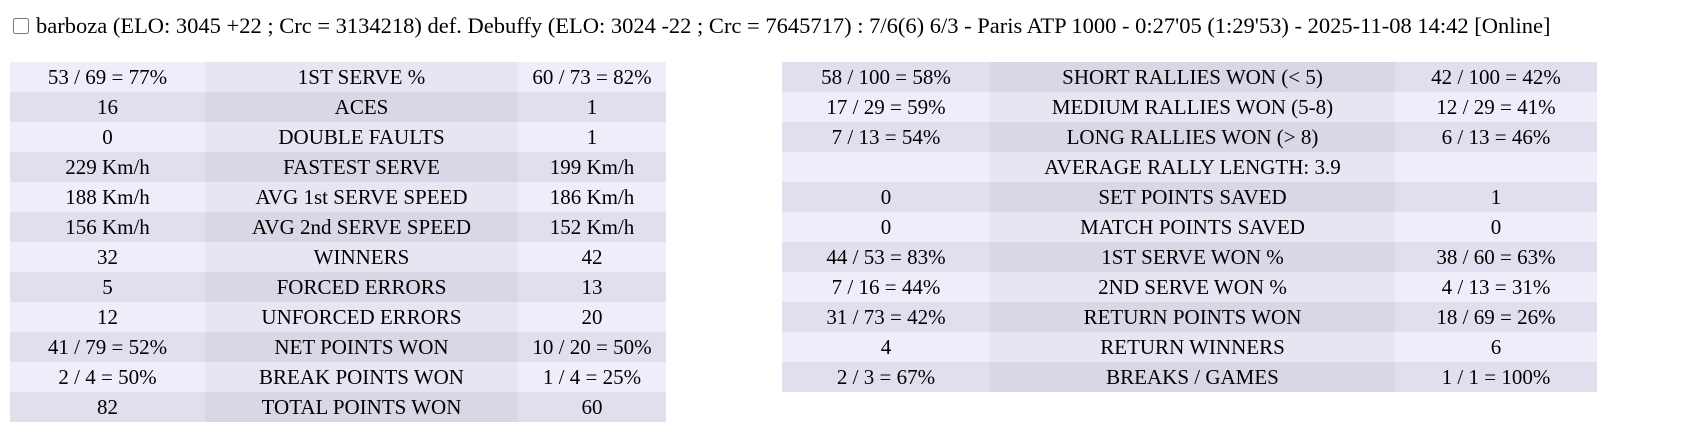 The image size is (1691, 435). I want to click on stat-label: SHORT RALLIES WON (< 5), so click(1192, 77).